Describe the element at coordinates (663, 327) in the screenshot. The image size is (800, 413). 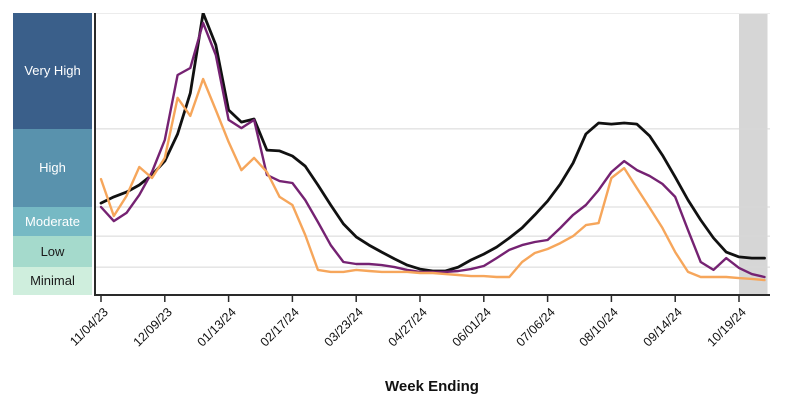
I see `x-tick-label: 09/14/24` at that location.